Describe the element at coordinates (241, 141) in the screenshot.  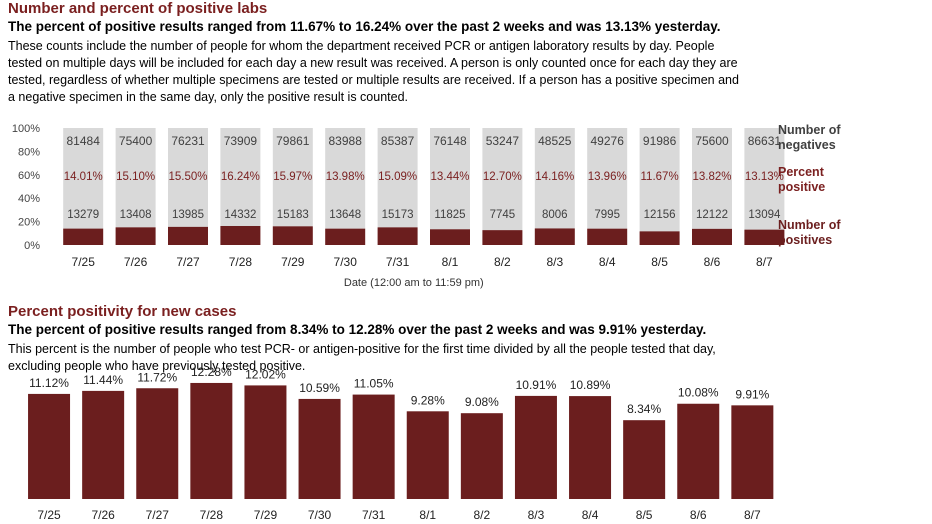
I see `negatives-value-label: 73909` at that location.